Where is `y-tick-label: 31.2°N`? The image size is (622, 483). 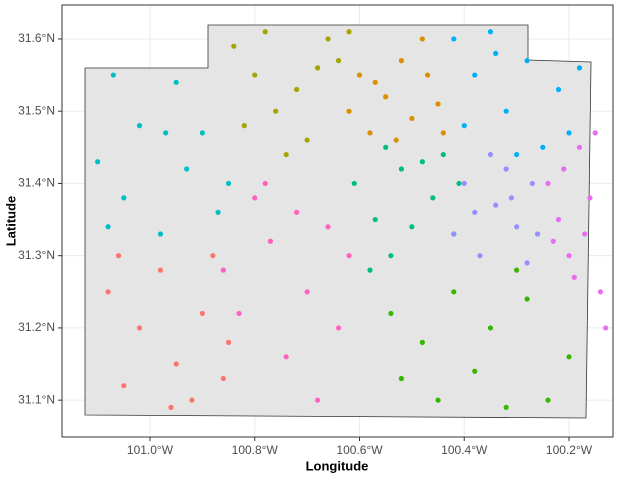
y-tick-label: 31.2°N is located at coordinates (36, 327).